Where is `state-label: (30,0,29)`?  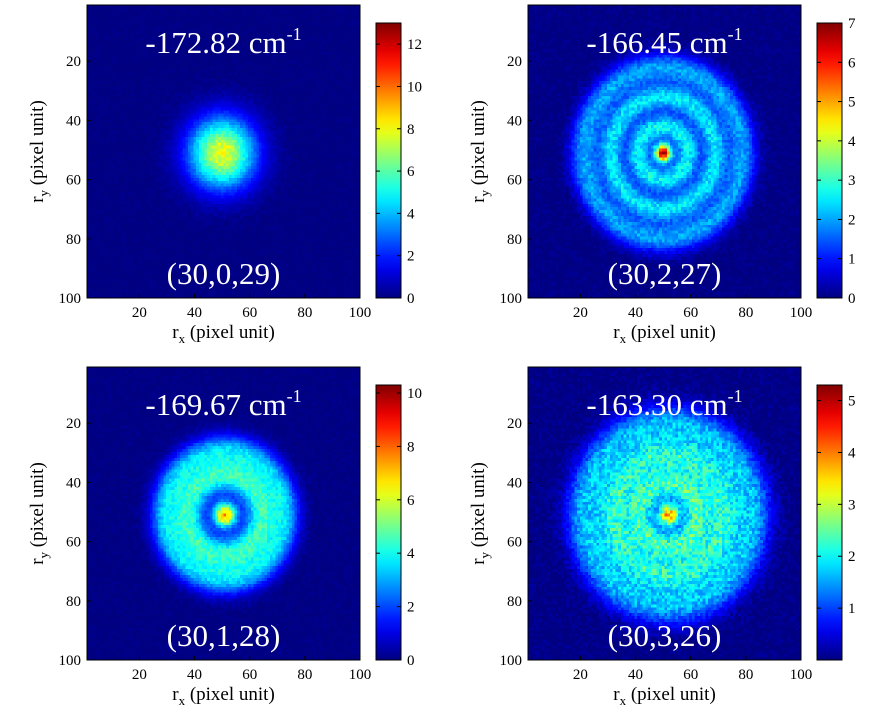 state-label: (30,0,29) is located at coordinates (224, 273).